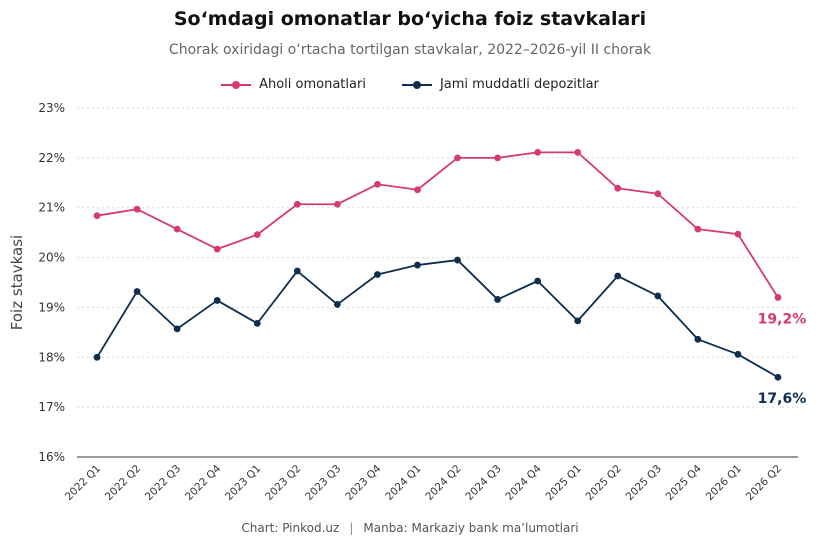 The height and width of the screenshot is (546, 820). What do you see at coordinates (51, 307) in the screenshot?
I see `y-tick-label: 19%` at bounding box center [51, 307].